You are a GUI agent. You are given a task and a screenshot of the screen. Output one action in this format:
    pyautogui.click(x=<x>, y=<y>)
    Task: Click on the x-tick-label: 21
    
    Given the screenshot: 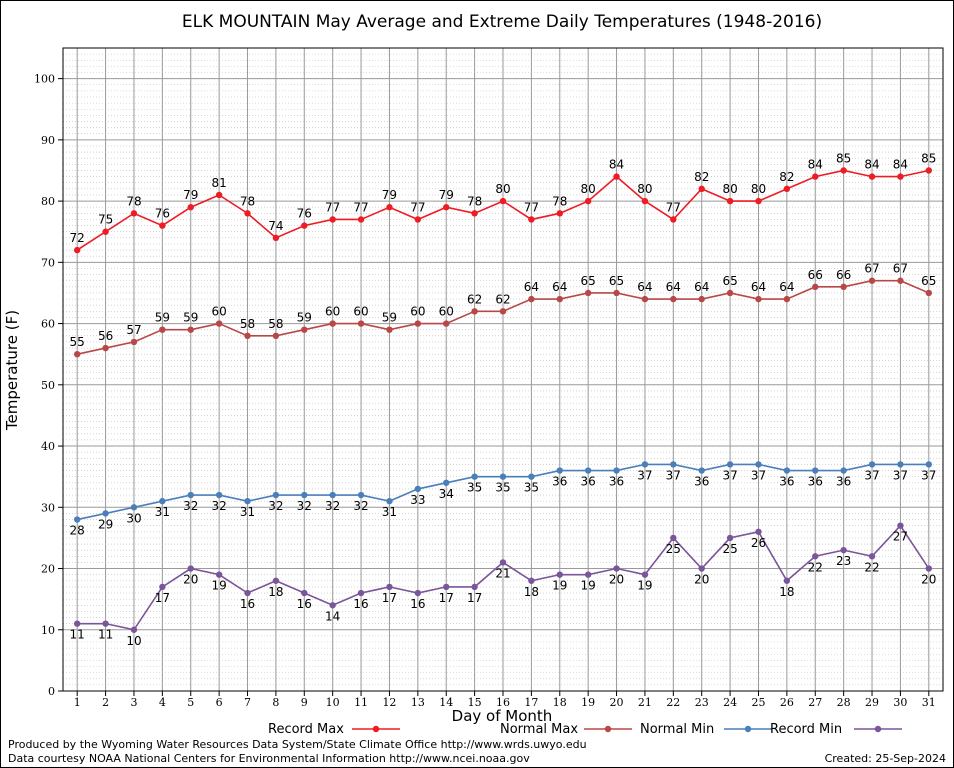 What is the action you would take?
    pyautogui.click(x=645, y=702)
    